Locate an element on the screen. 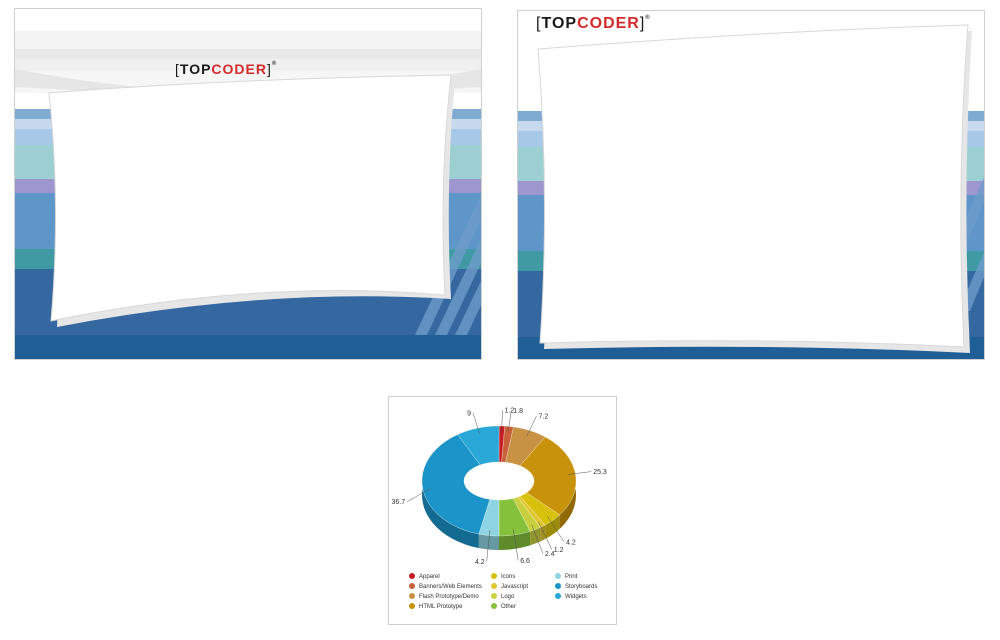  data-label: 6.6 is located at coordinates (525, 561).